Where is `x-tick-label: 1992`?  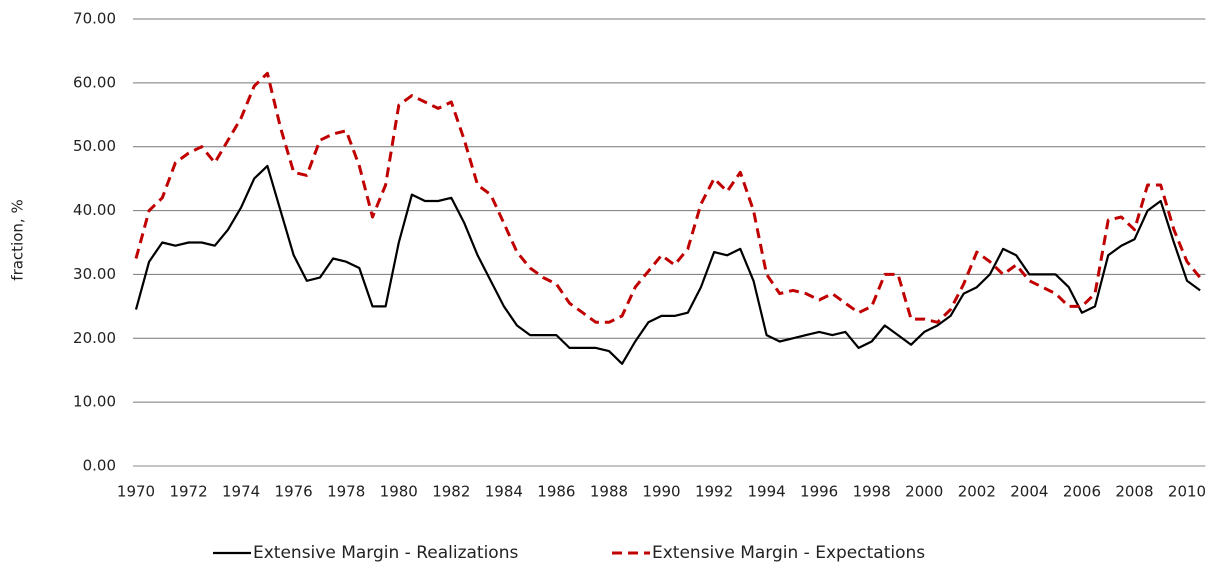 x-tick-label: 1992 is located at coordinates (714, 492).